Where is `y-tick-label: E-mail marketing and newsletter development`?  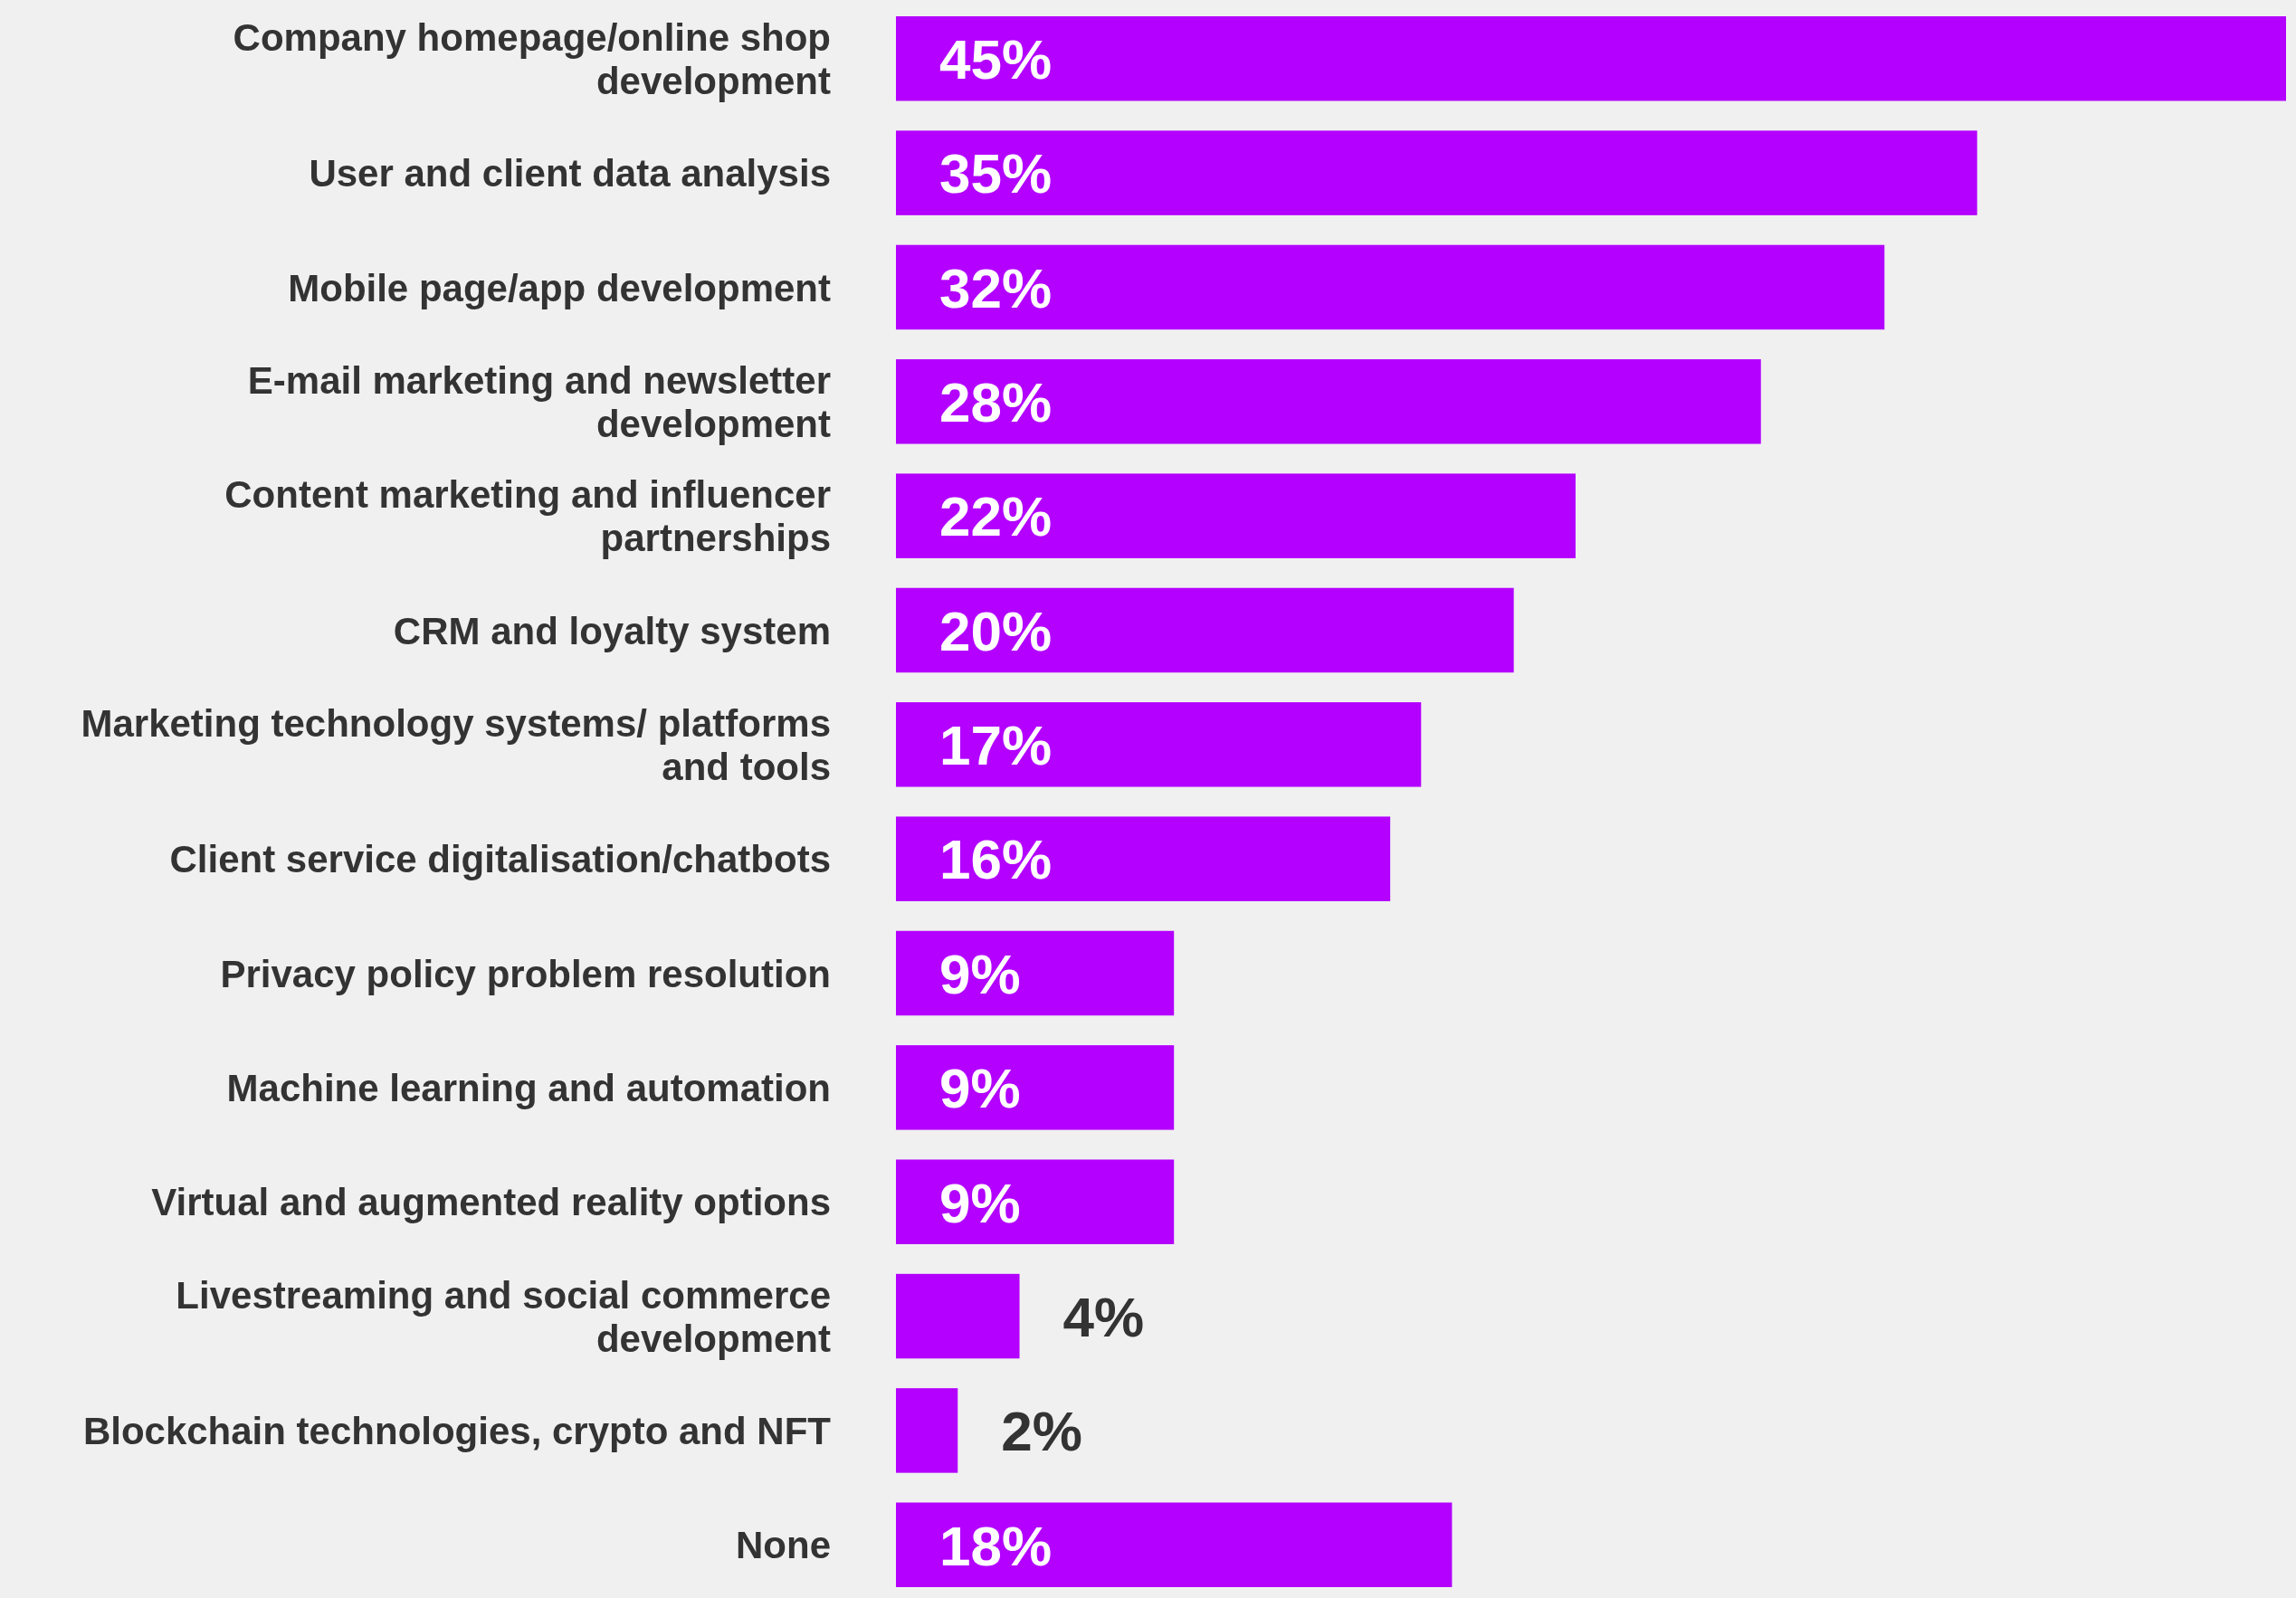
y-tick-label: E-mail marketing and newsletter development is located at coordinates (539, 401).